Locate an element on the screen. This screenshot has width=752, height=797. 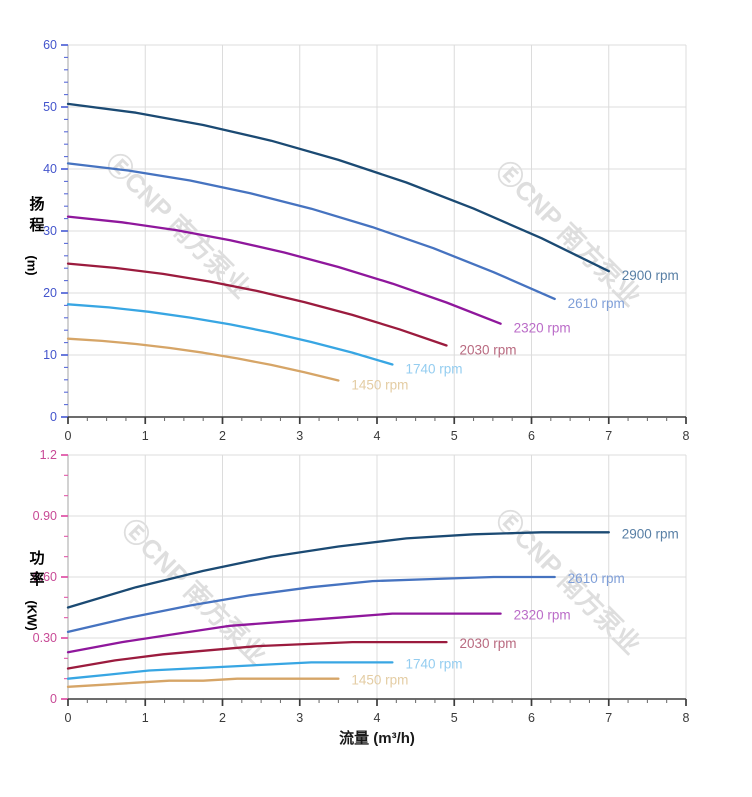
power-axis-title: 功率 is located at coordinates (37, 569).